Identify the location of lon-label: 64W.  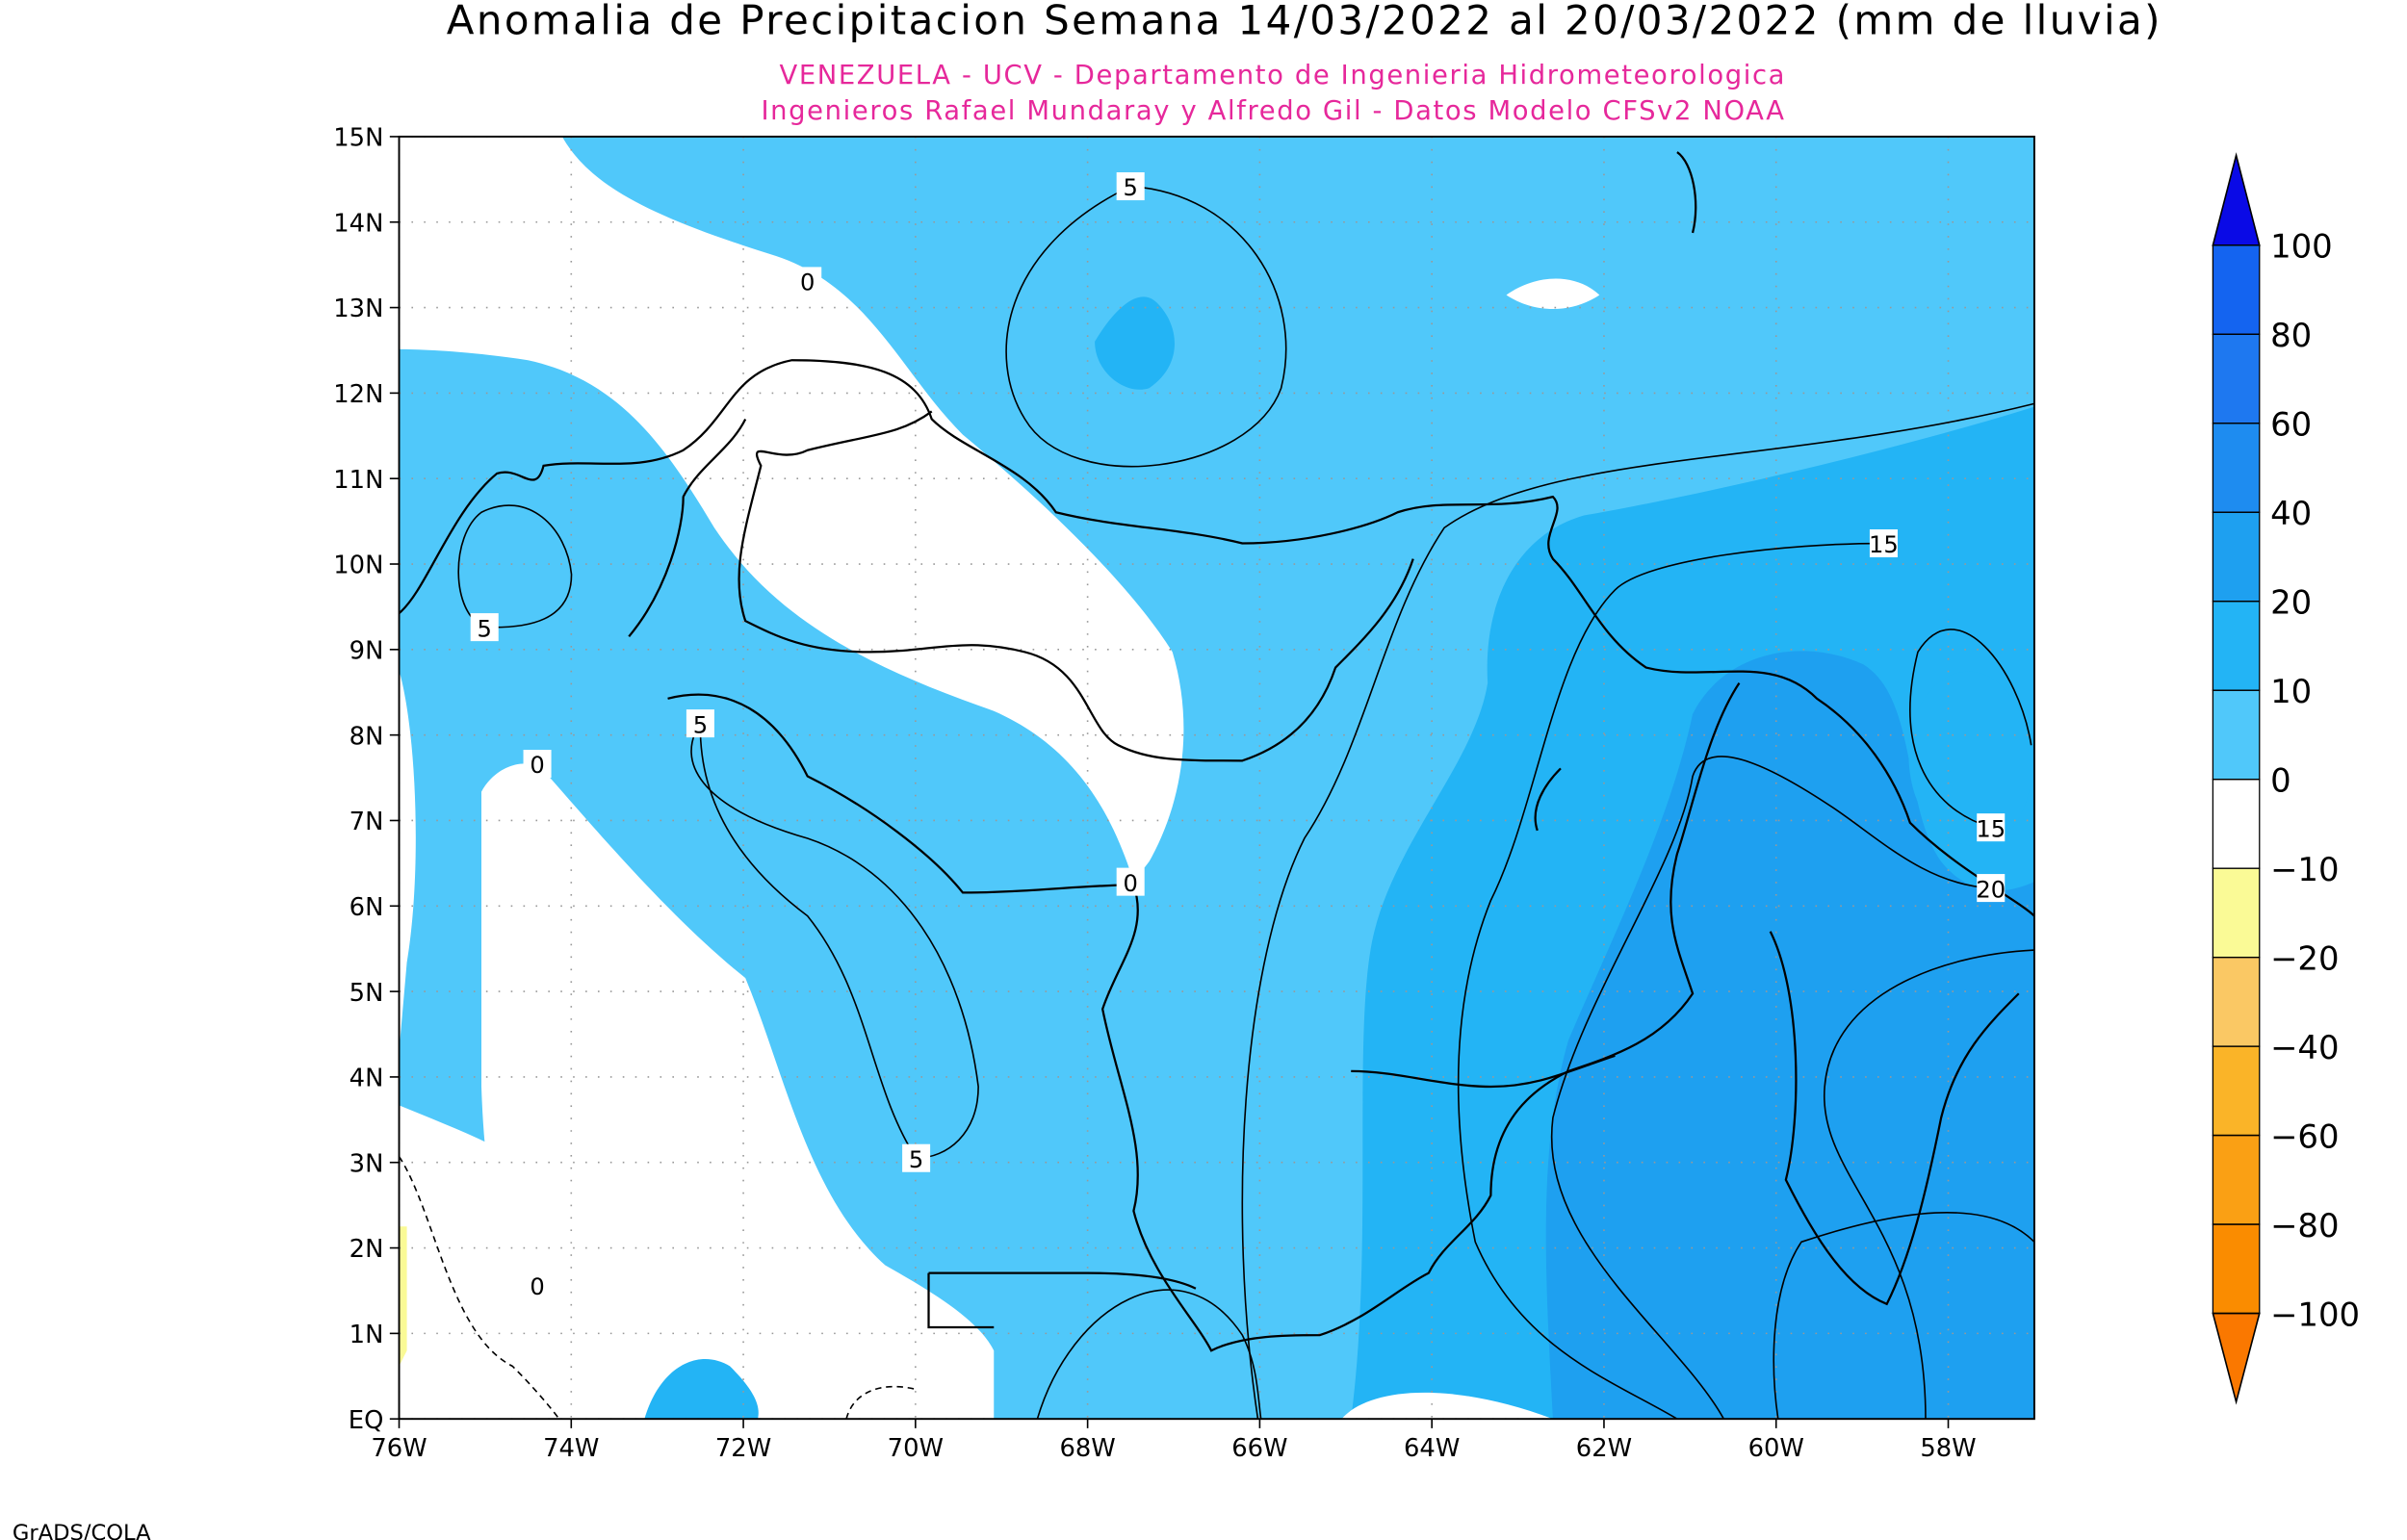
(1432, 1448).